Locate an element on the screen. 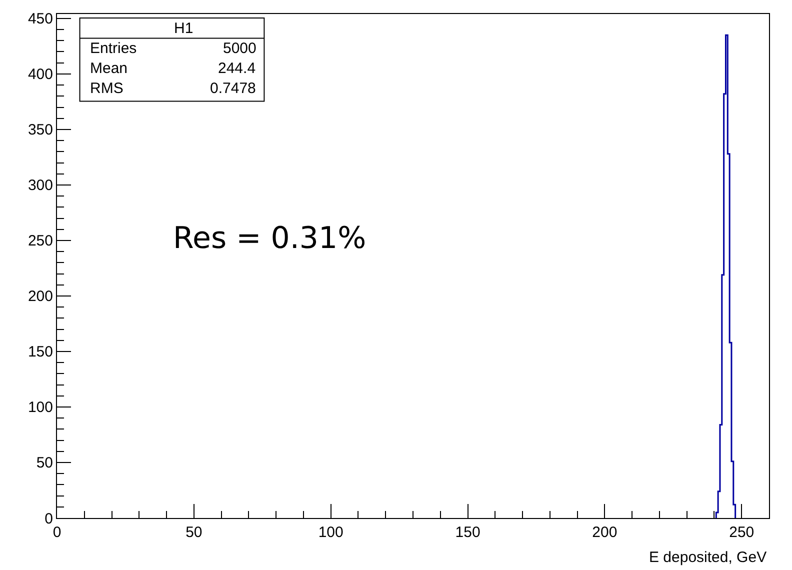 This screenshot has height=570, width=792. y-tick-label: 50 is located at coordinates (44, 463).